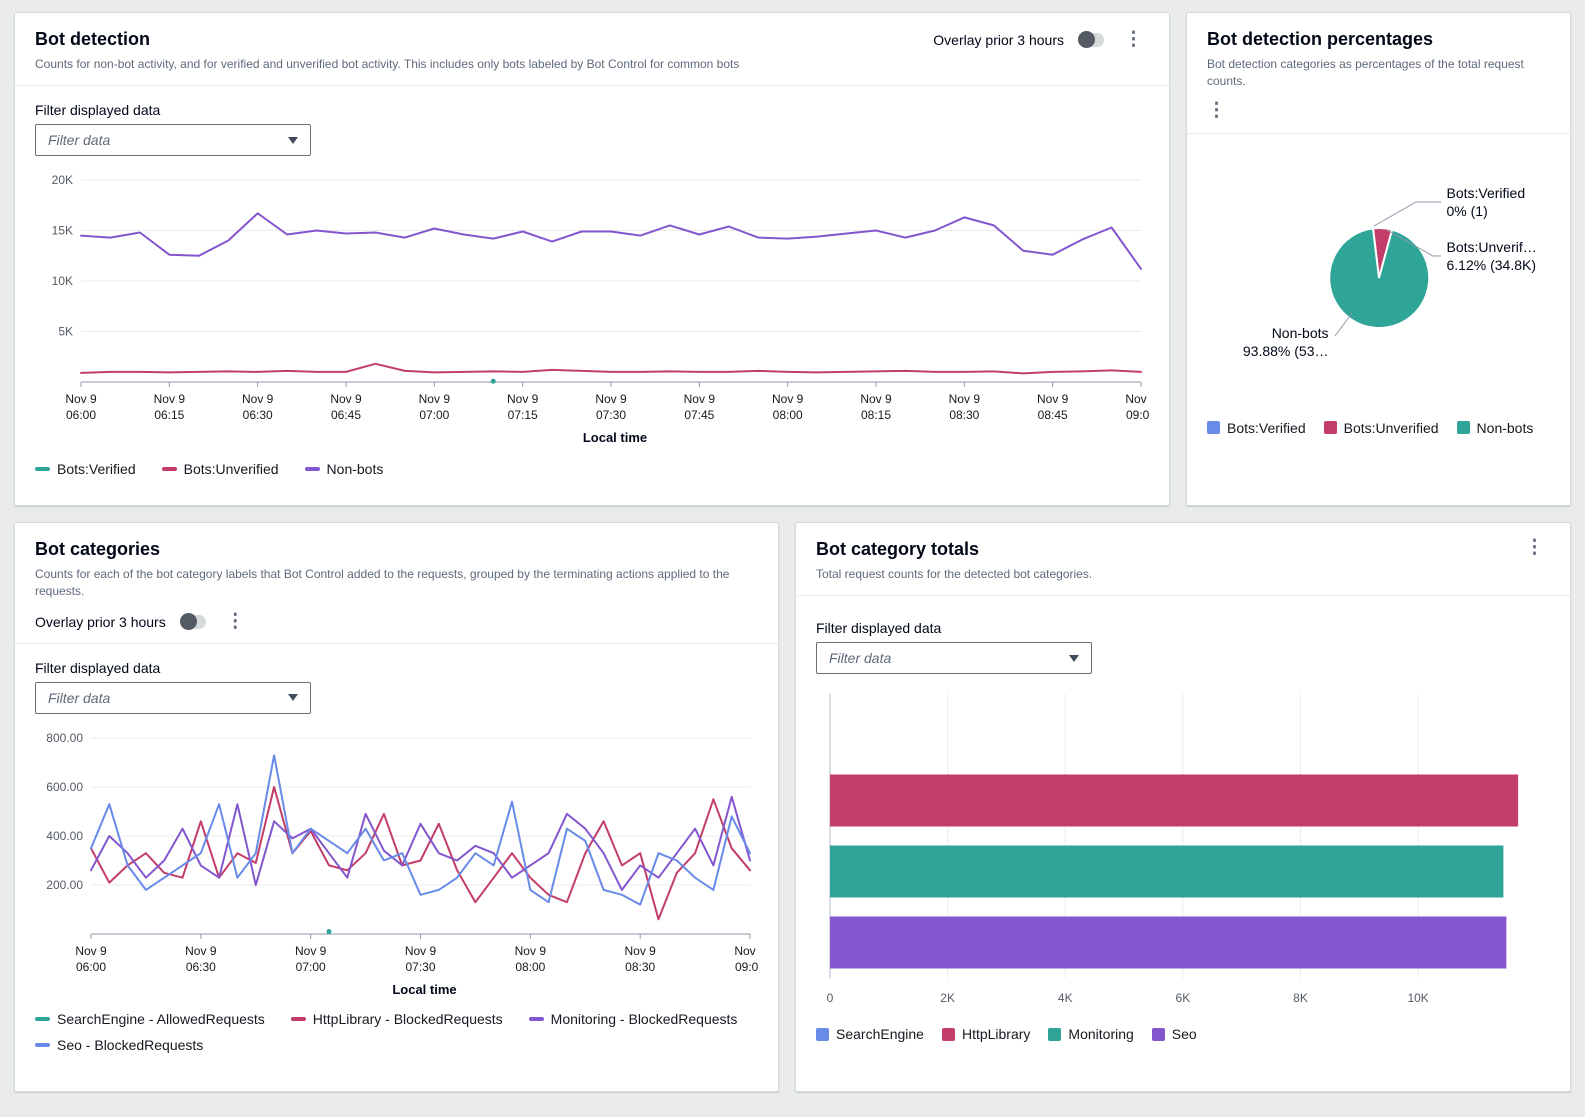 The height and width of the screenshot is (1117, 1585). I want to click on legend-label: Monitoring - BlockedRequests, so click(644, 1018).